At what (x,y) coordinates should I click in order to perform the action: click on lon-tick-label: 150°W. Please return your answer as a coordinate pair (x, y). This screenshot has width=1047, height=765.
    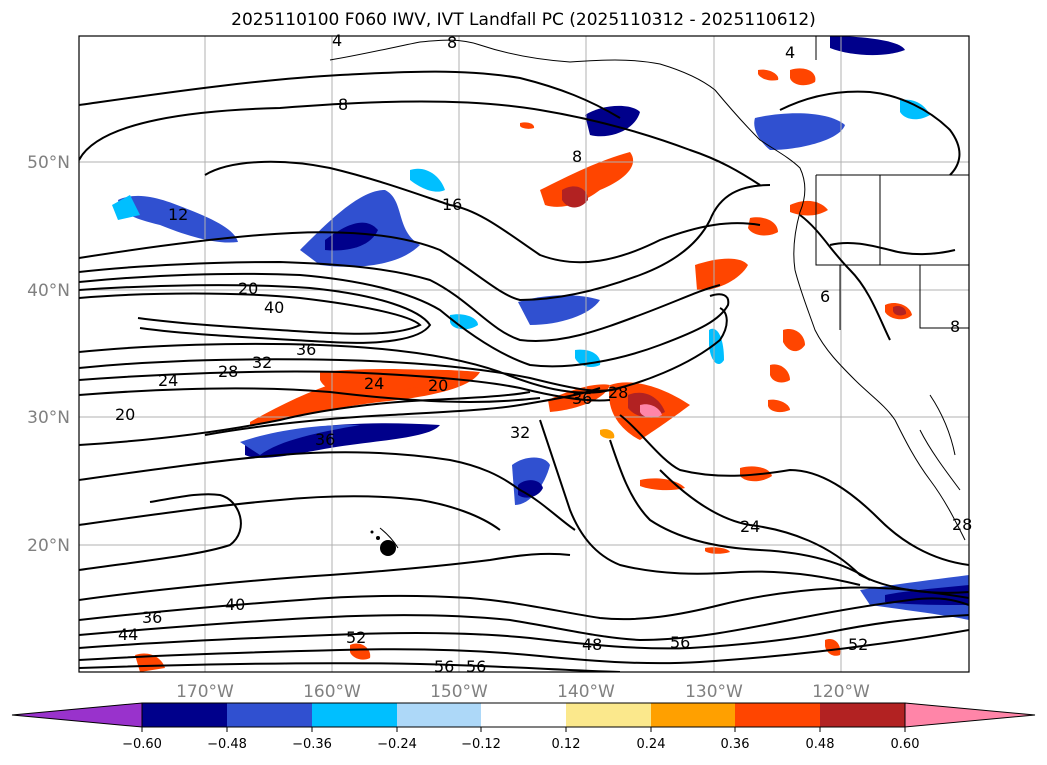
    Looking at the image, I should click on (459, 692).